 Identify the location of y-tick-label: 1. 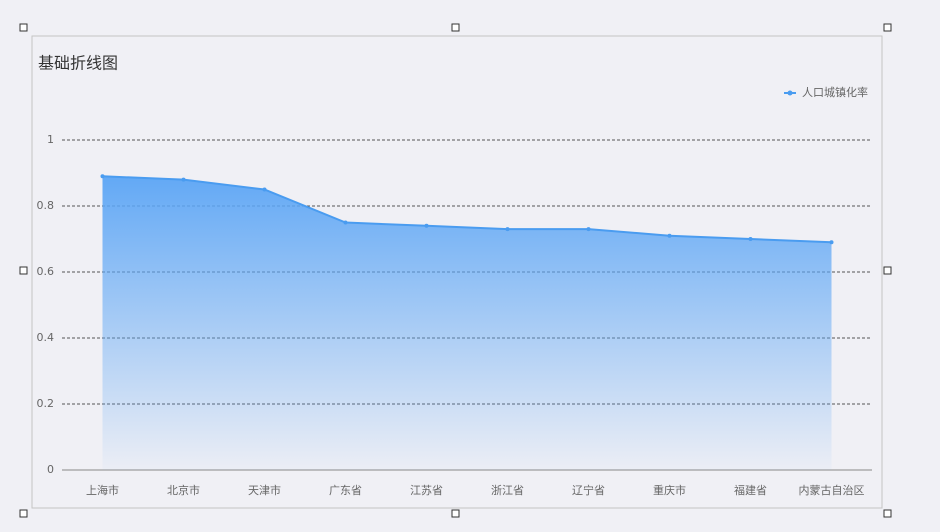
(50, 139).